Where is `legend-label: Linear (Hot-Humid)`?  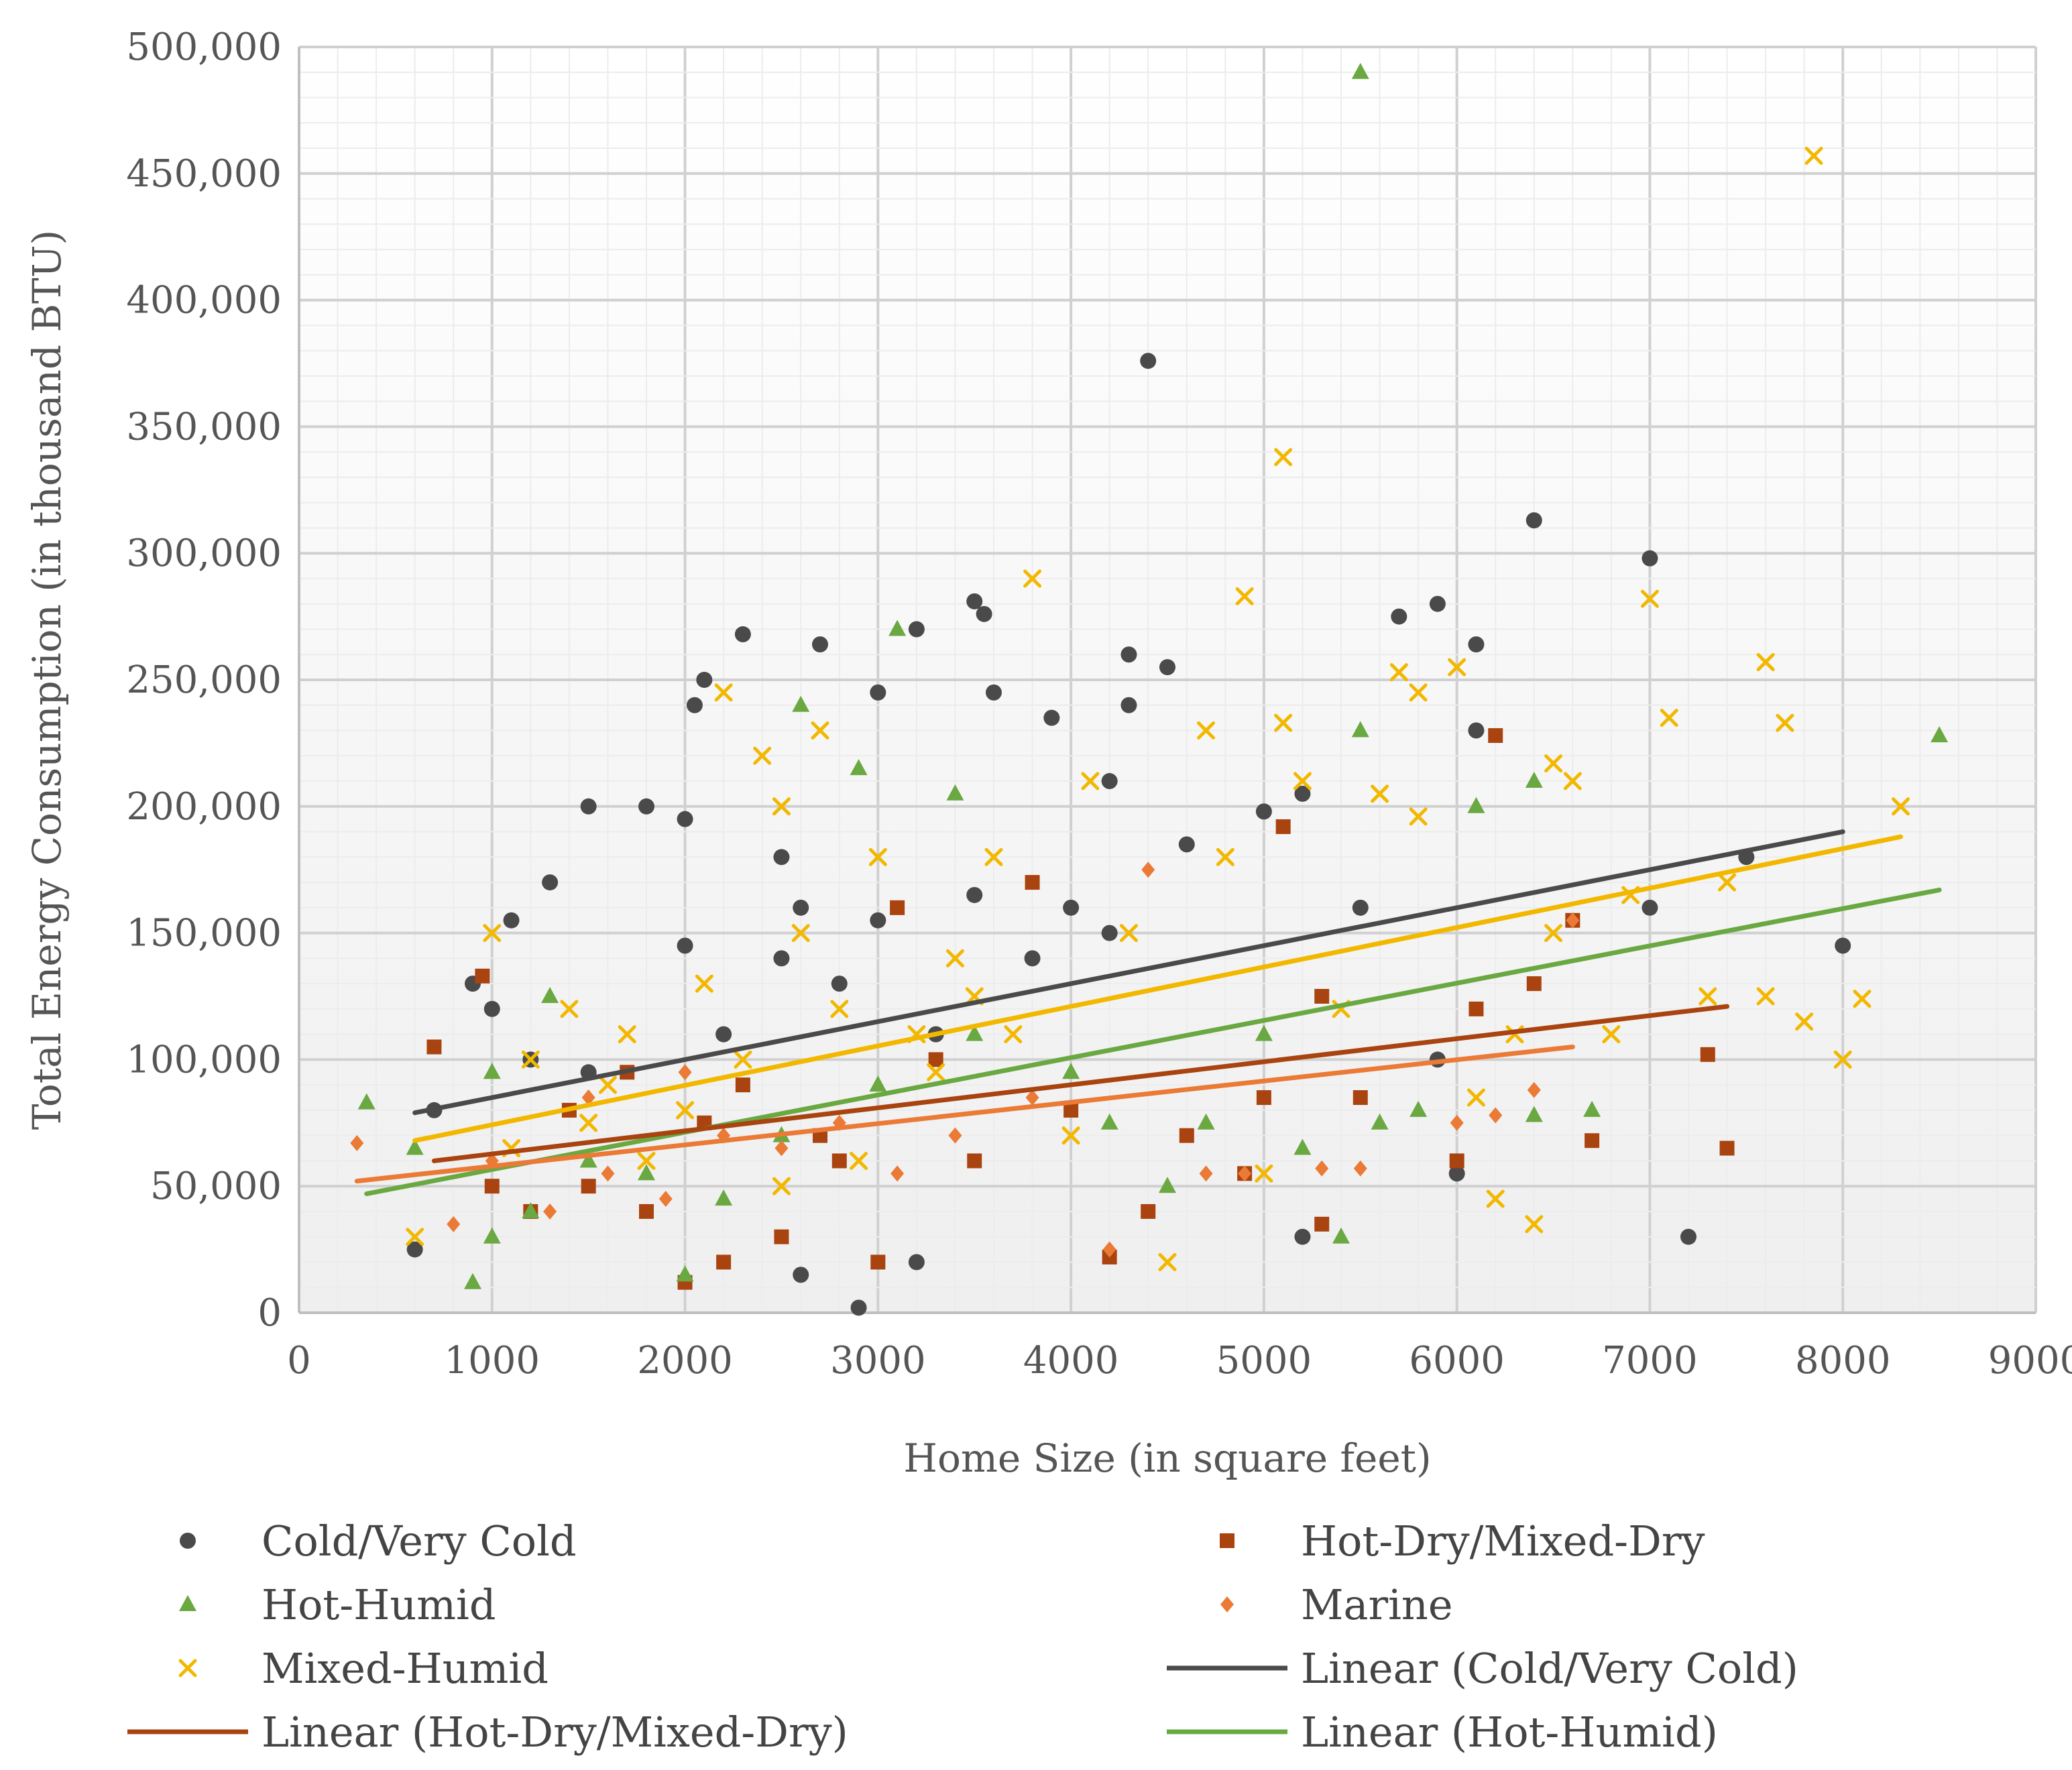 legend-label: Linear (Hot-Humid) is located at coordinates (1510, 1732).